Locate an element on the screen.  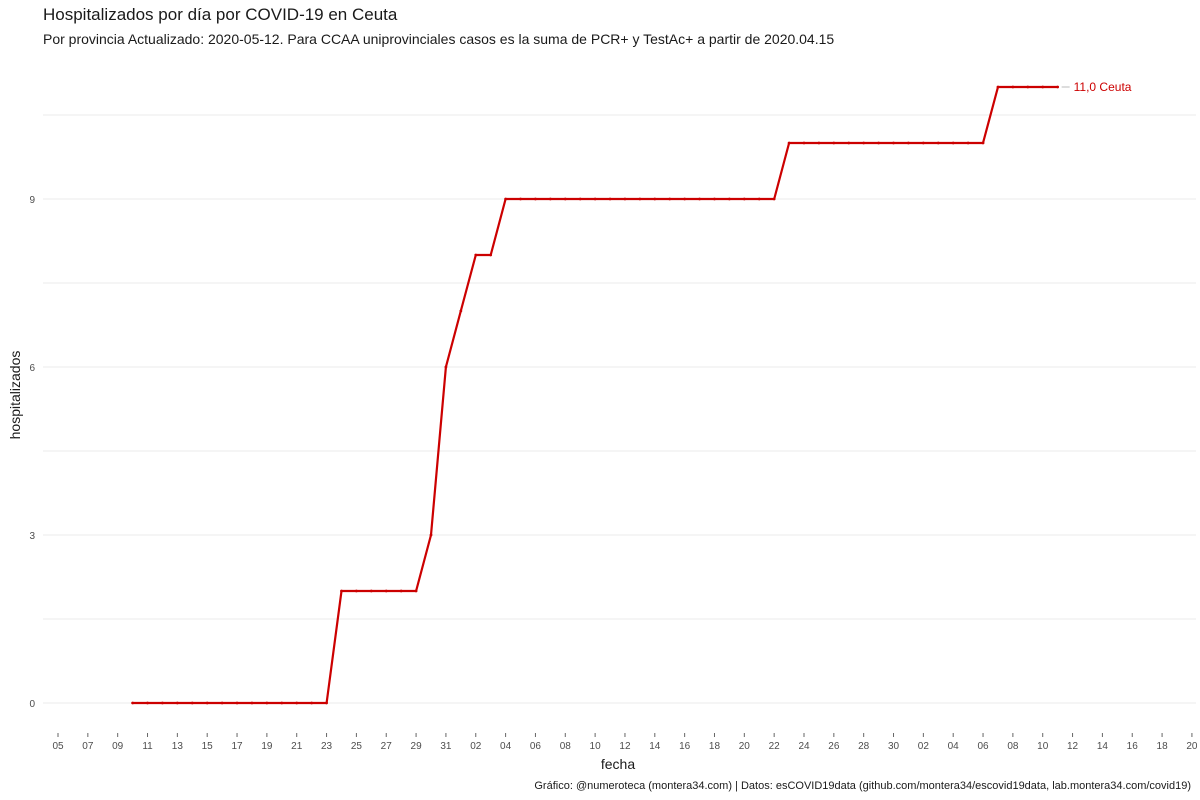
x-tick-label: 05 is located at coordinates (58, 746).